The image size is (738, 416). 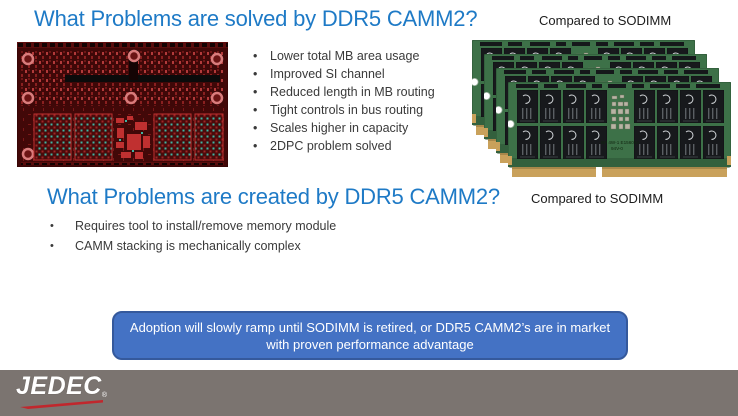 I want to click on list-item: Tight controls in bus routing, so click(x=358, y=110).